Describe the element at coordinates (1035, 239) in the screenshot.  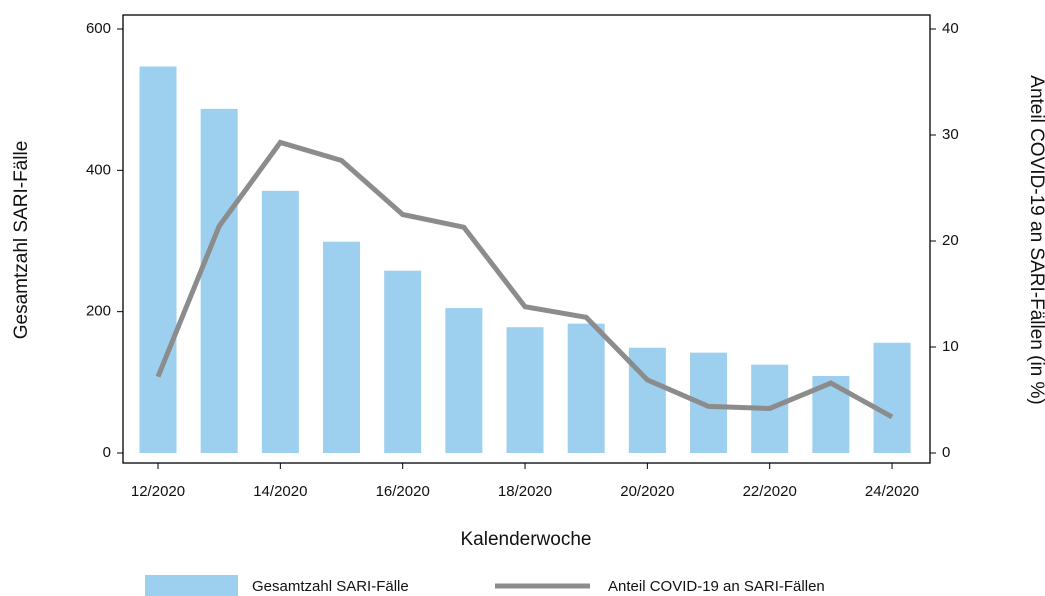
I see `y2-axis-title: Anteil COVID-19 an SARI-Fällen (in %)` at that location.